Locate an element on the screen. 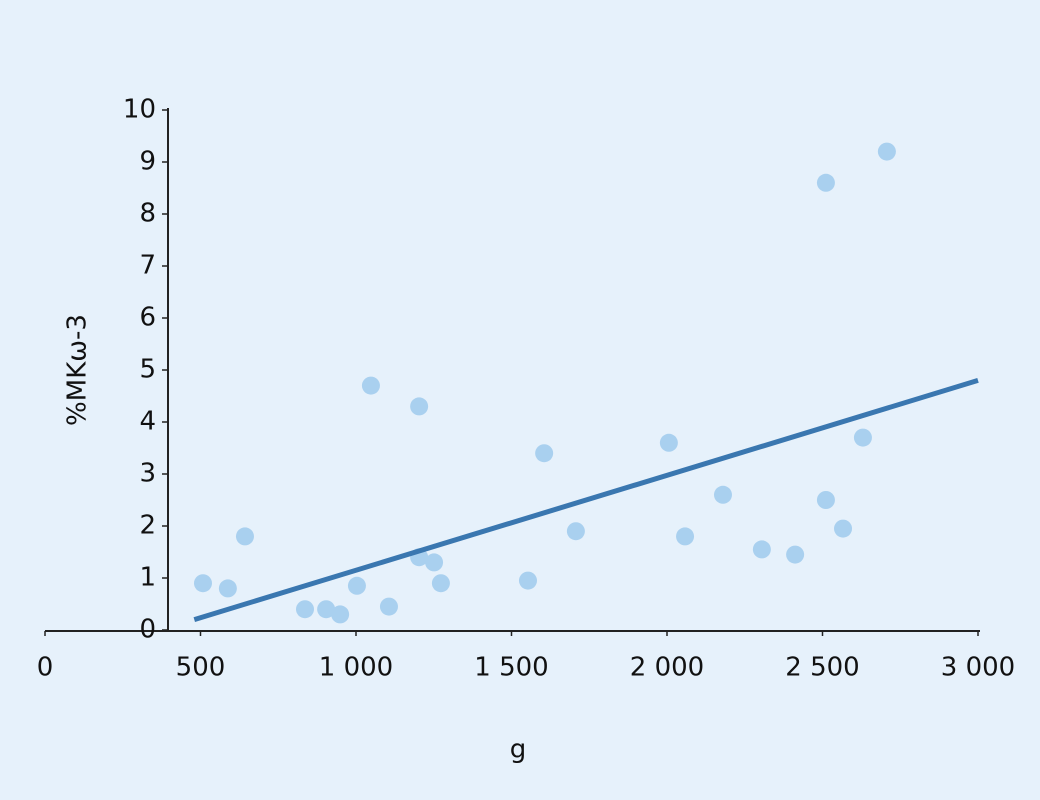 Image resolution: width=1040 pixels, height=800 pixels. y-tick-label: 9 is located at coordinates (147, 162).